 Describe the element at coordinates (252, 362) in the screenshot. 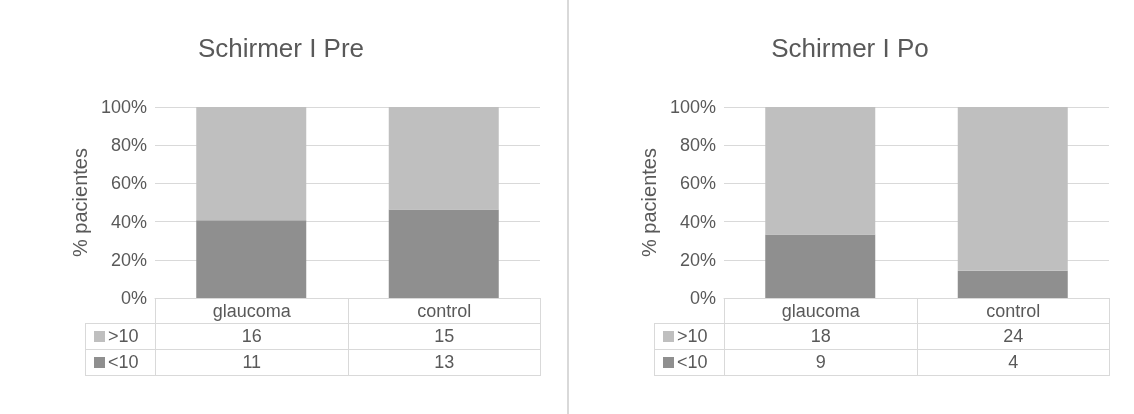

I see `text: 11` at that location.